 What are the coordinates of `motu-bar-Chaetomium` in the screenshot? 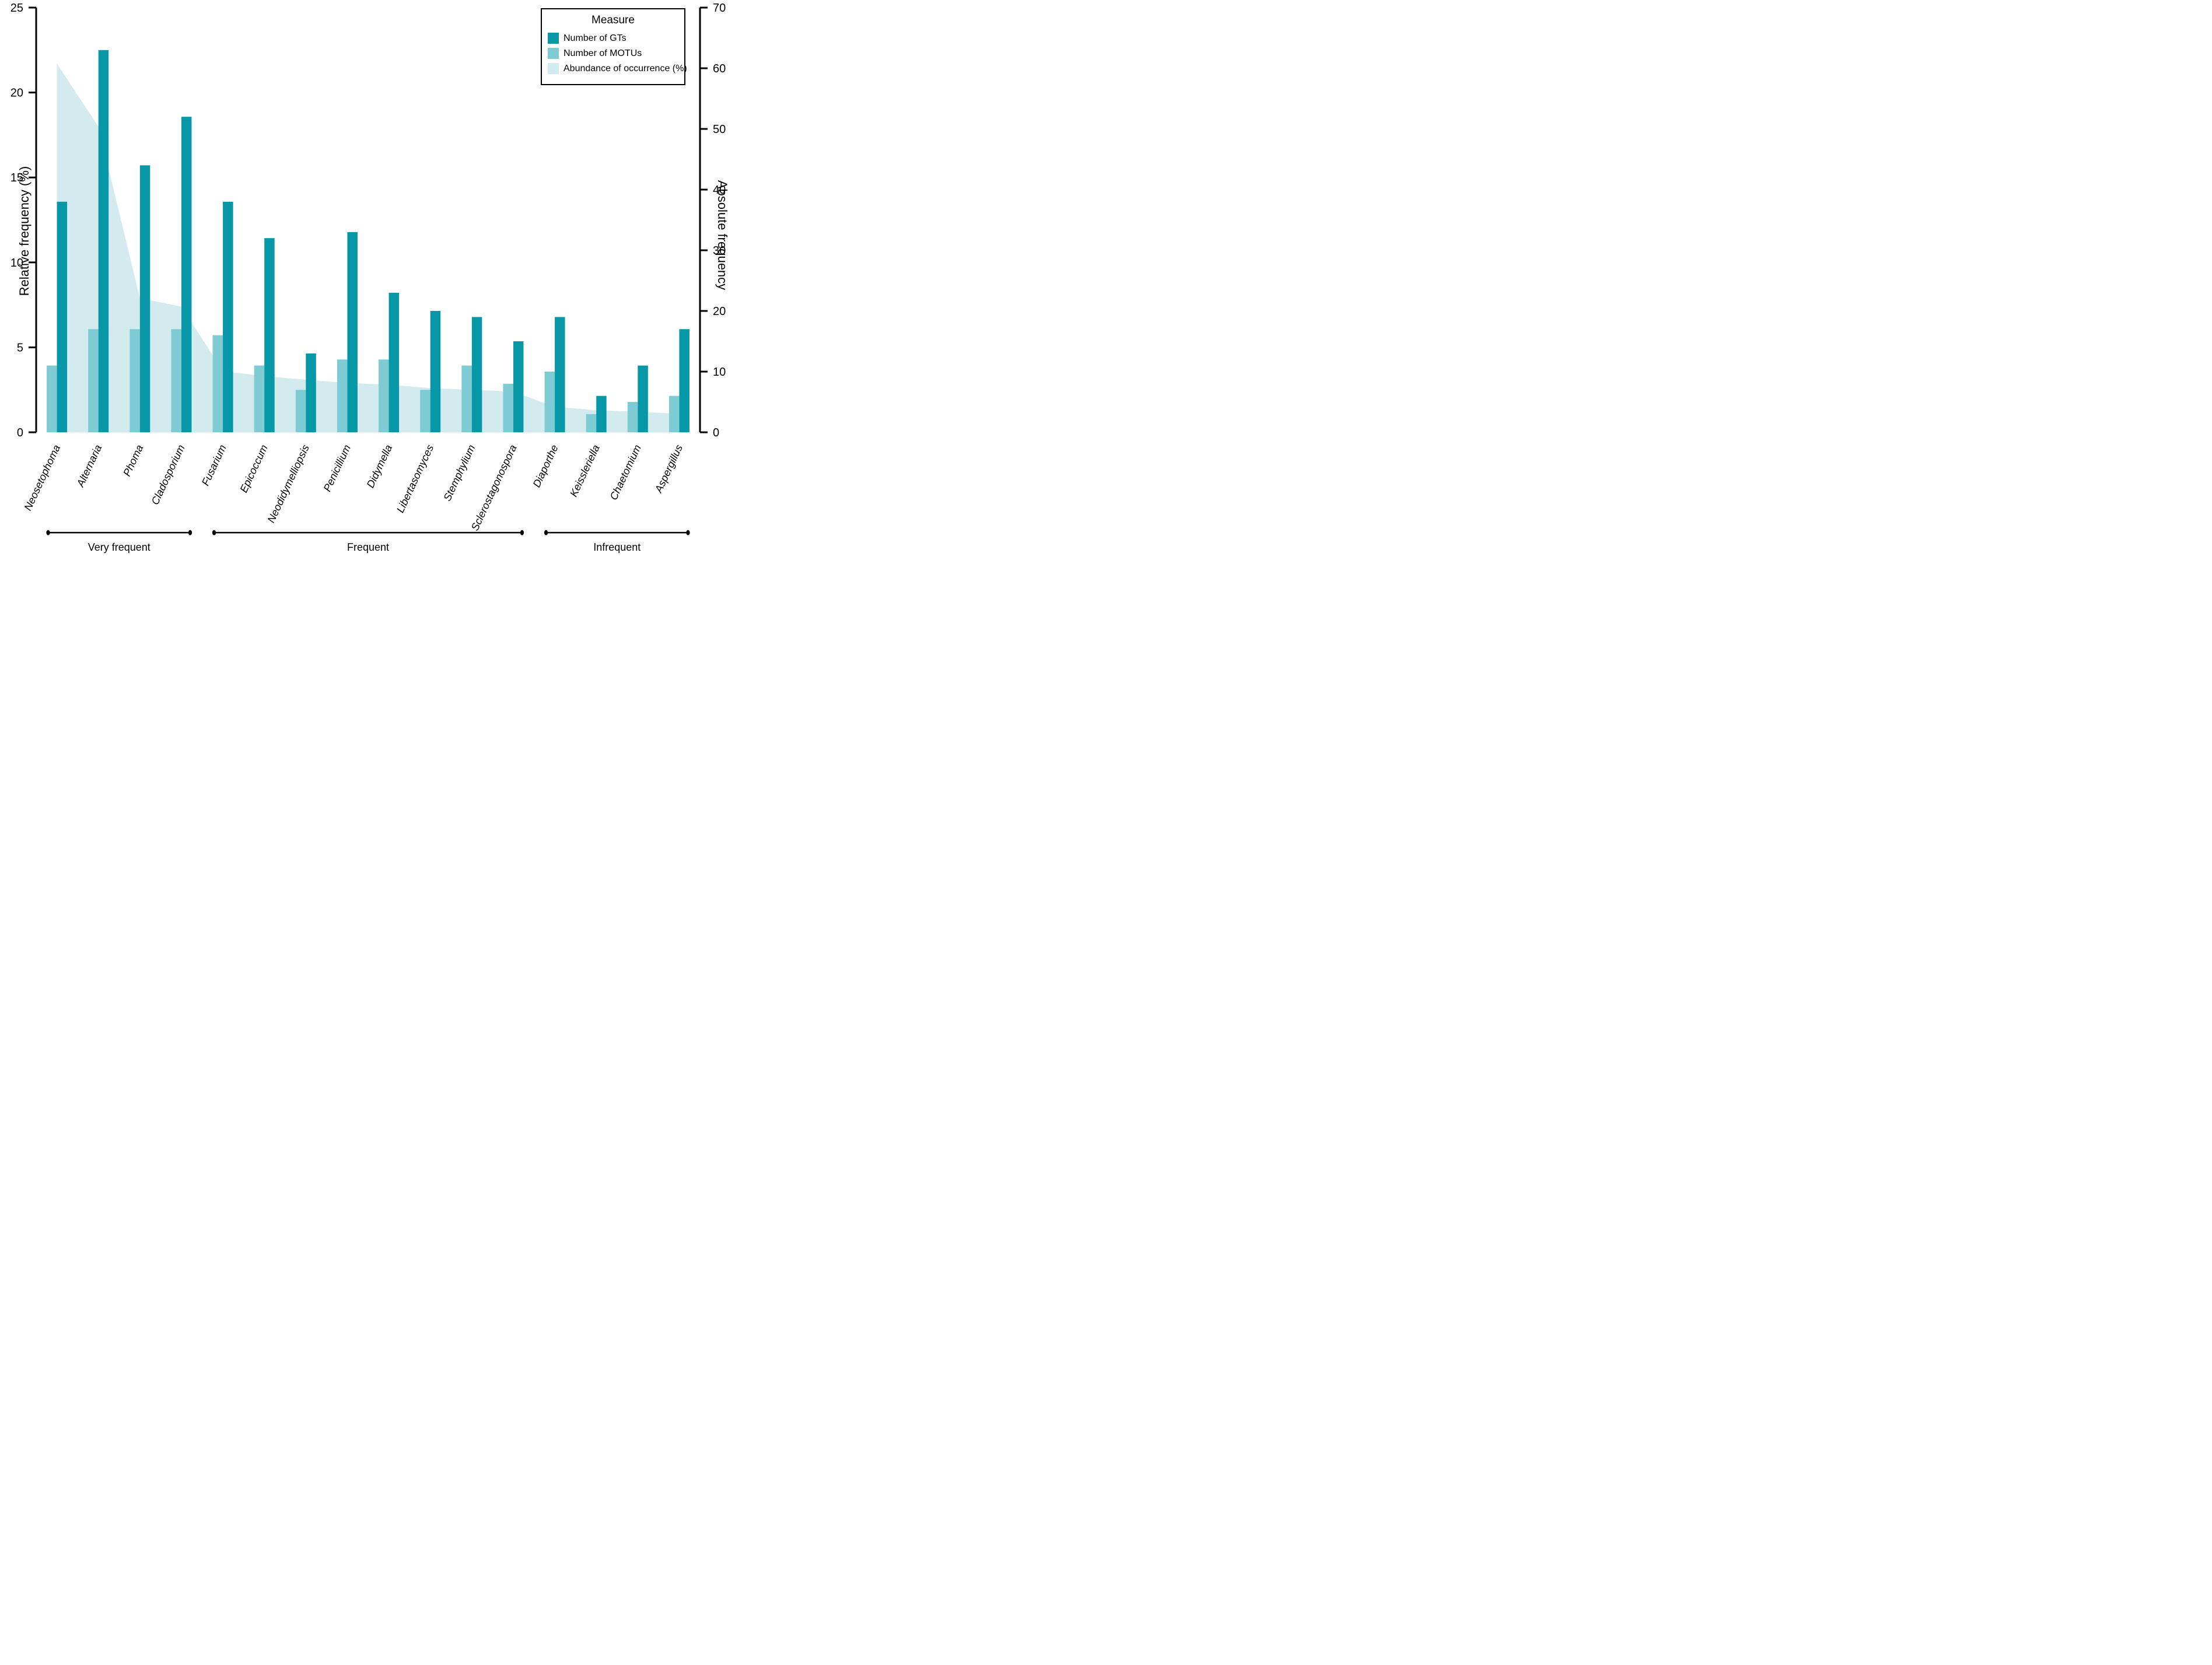 It's located at (632, 417).